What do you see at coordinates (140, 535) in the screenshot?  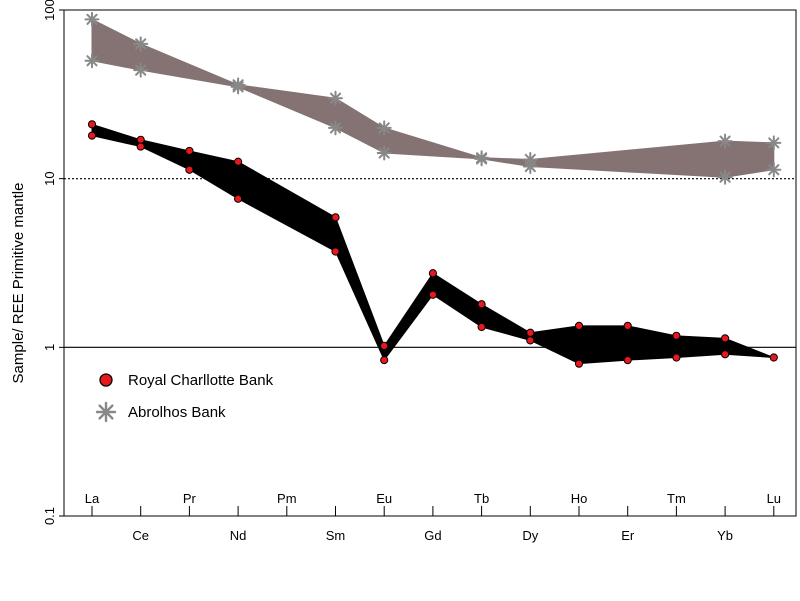 I see `x-tick-label: Ce` at bounding box center [140, 535].